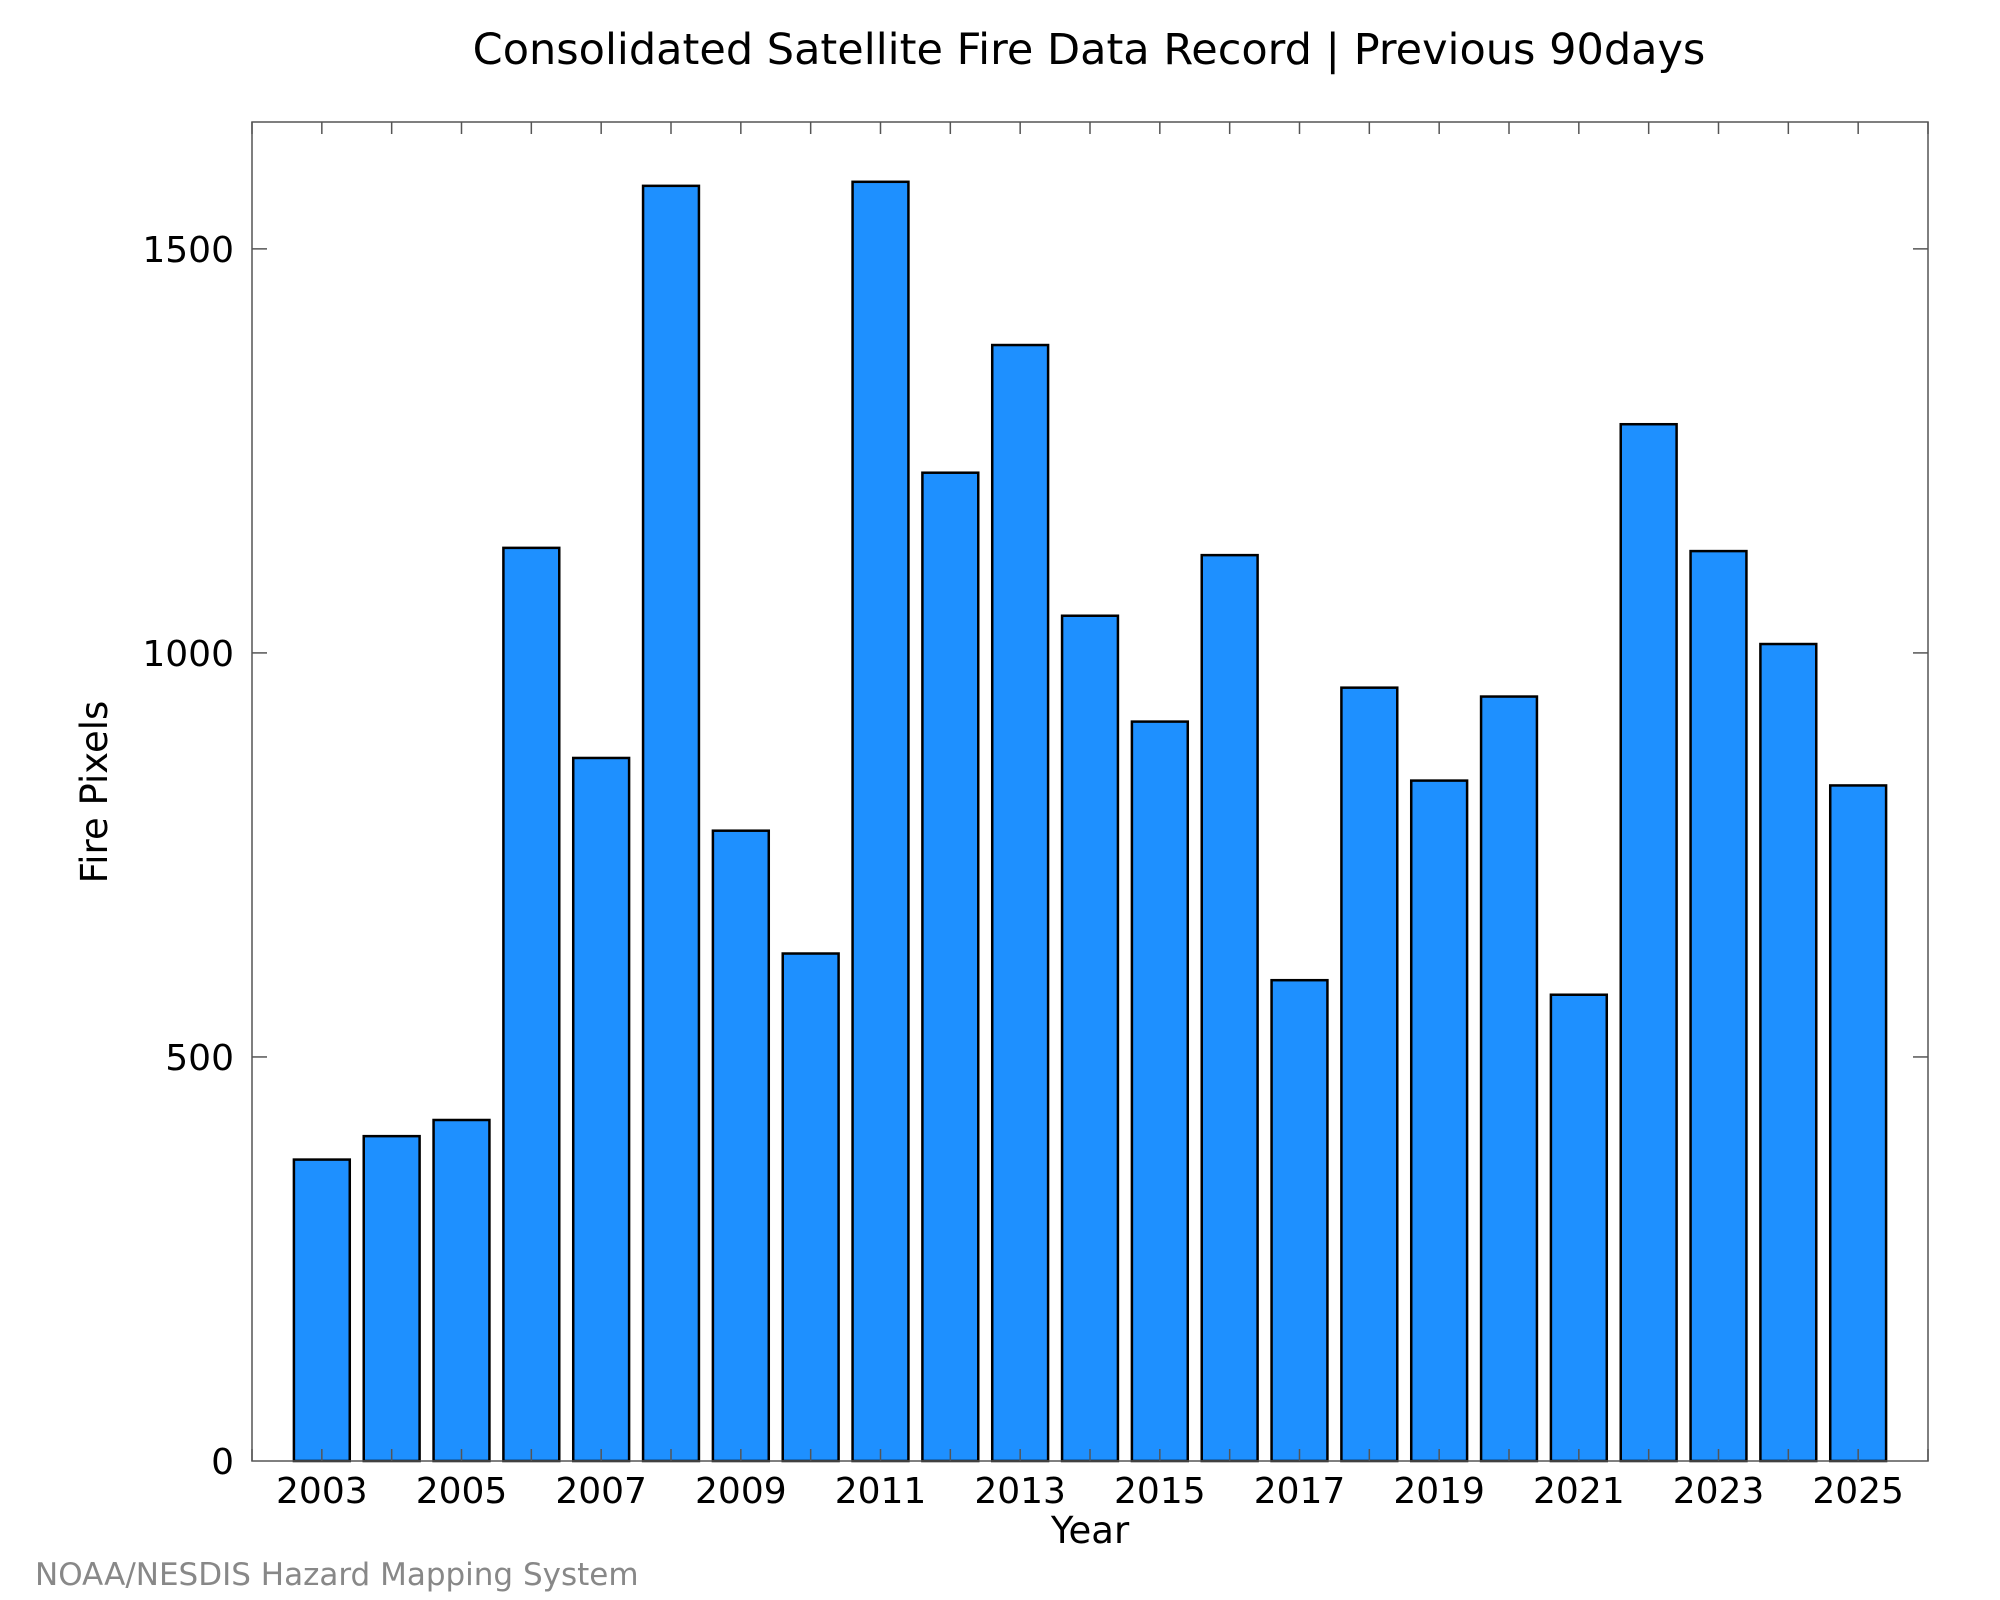  What do you see at coordinates (881, 1491) in the screenshot?
I see `x-tick-label: 2011` at bounding box center [881, 1491].